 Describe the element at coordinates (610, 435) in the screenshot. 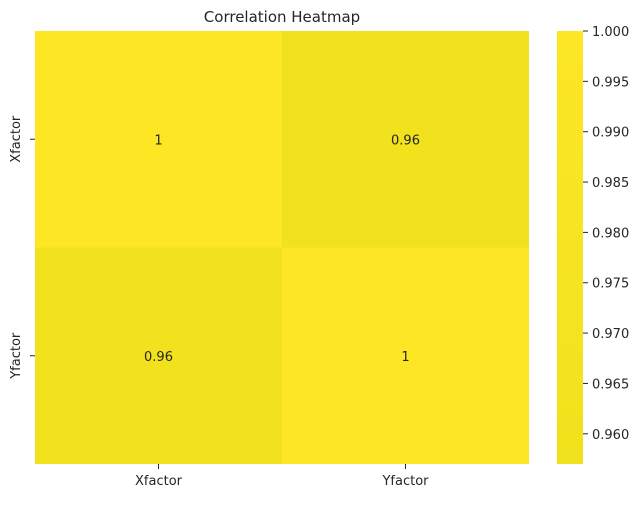

I see `colorbar-tick-label-0: 0.960` at that location.